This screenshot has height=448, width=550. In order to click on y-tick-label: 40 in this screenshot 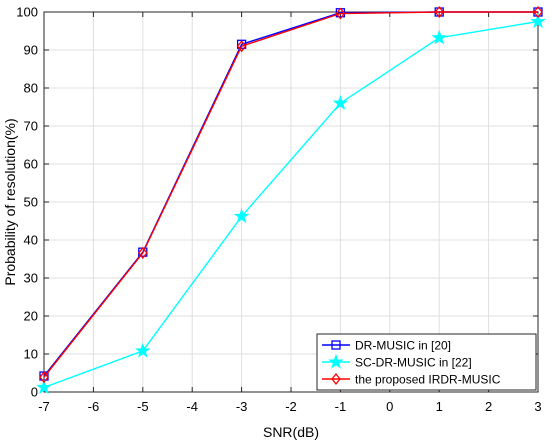, I will do `click(31, 240)`.